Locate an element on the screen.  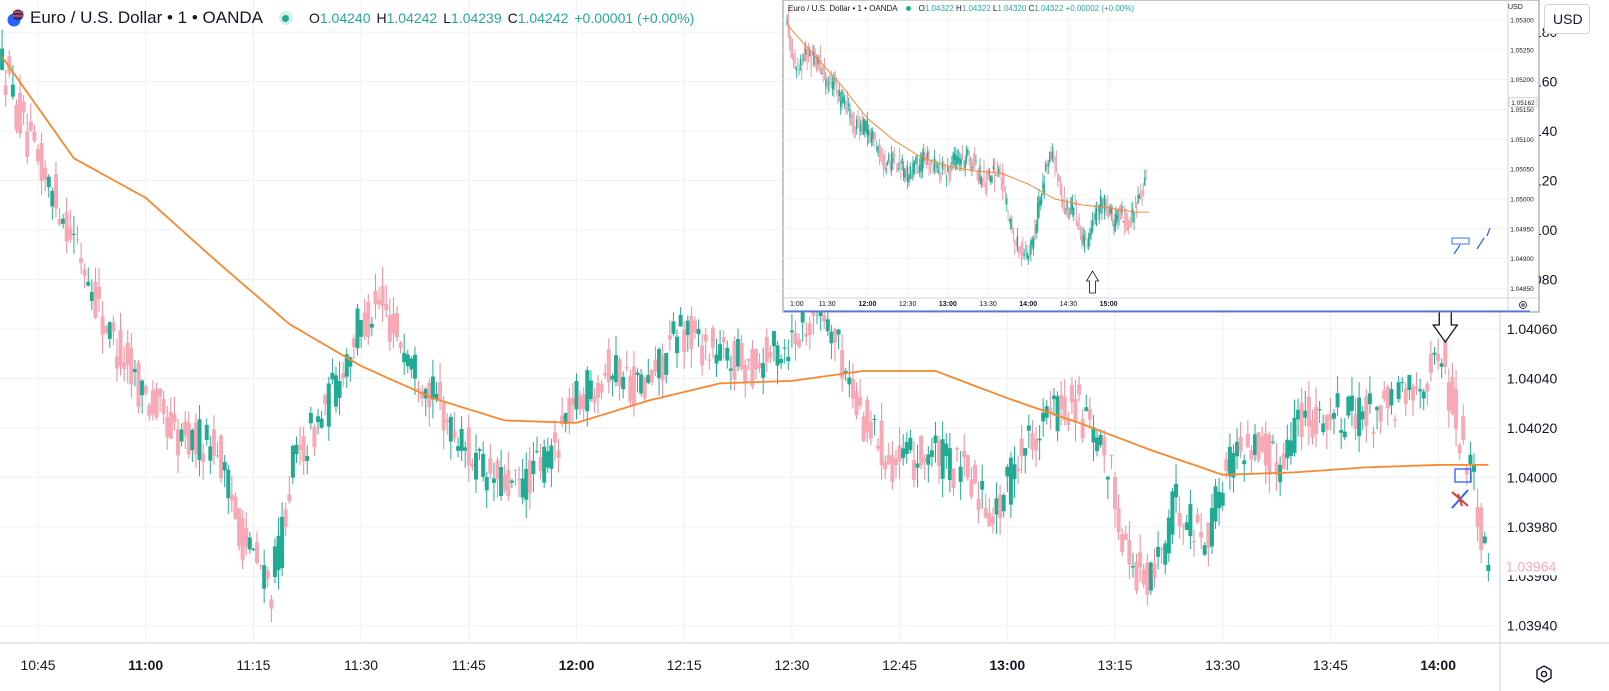
market-status-icon is located at coordinates (285, 18).